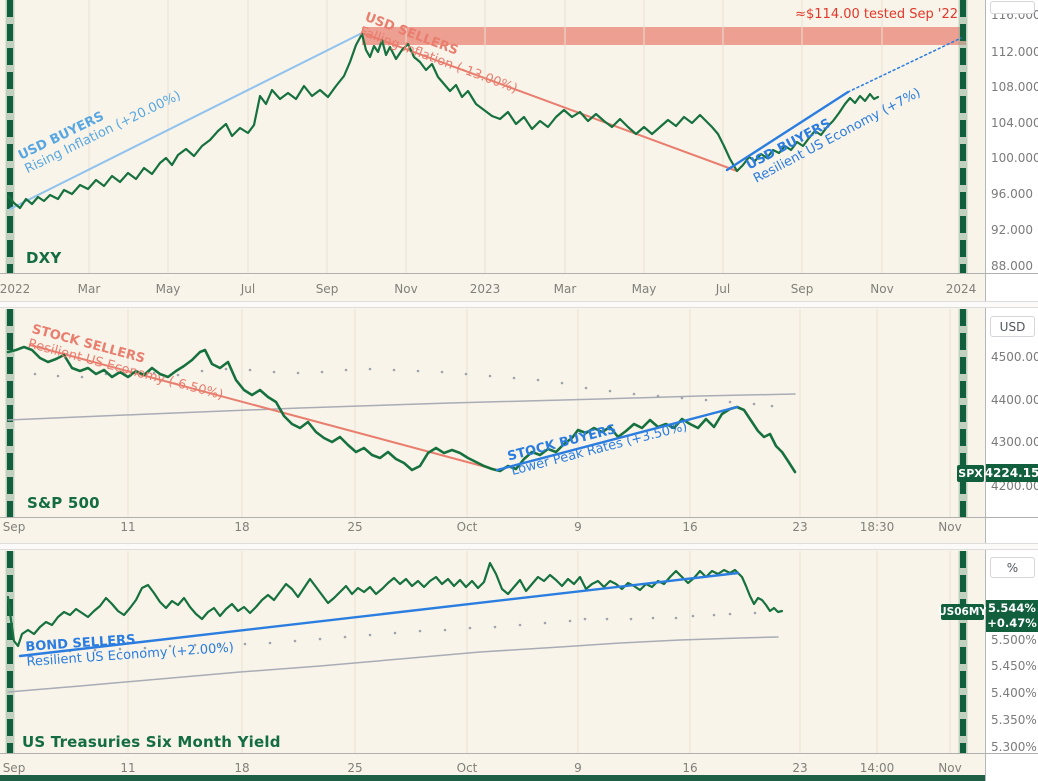  I want to click on y-axis-label: 104.000, so click(1014, 123).